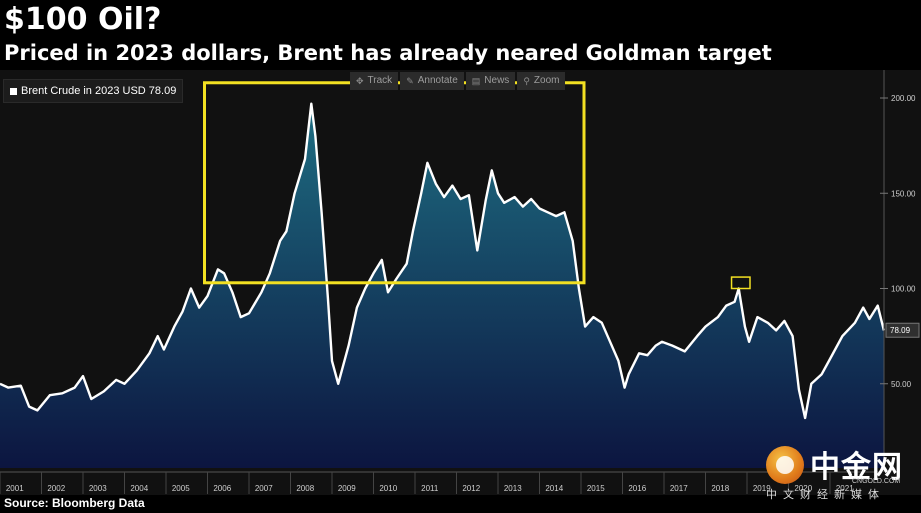 This screenshot has width=921, height=513. What do you see at coordinates (554, 488) in the screenshot?
I see `x-tick-label: 2014` at bounding box center [554, 488].